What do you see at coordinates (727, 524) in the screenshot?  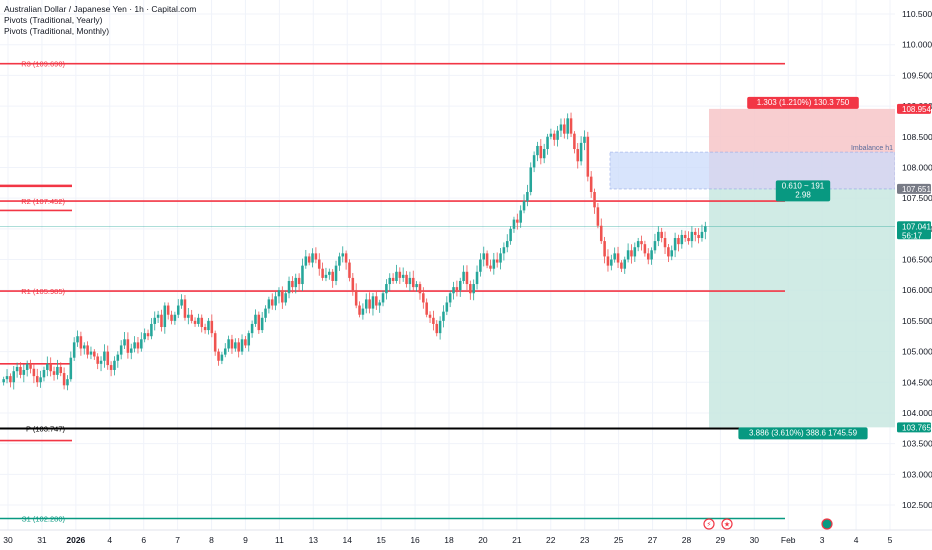 I see `event-star-icon` at bounding box center [727, 524].